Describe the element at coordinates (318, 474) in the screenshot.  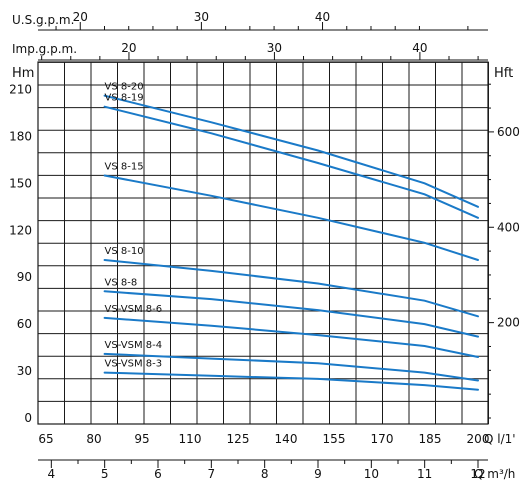
I see `m3h-tick-label: 9` at that location.